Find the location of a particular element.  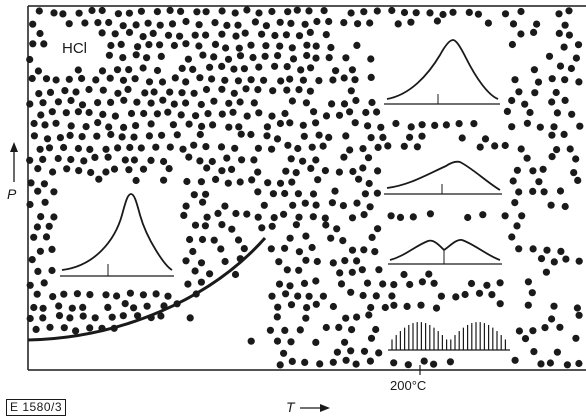

temperature-label: 200°C is located at coordinates (408, 385).